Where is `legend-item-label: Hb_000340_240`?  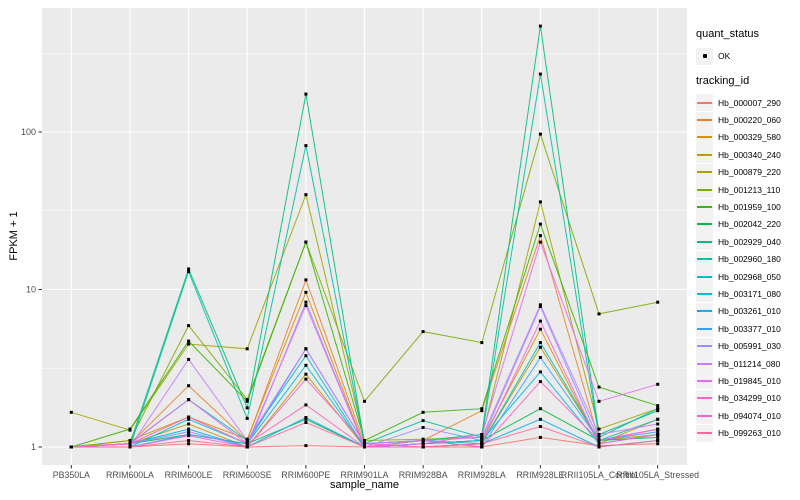 legend-item-label: Hb_000340_240 is located at coordinates (749, 154).